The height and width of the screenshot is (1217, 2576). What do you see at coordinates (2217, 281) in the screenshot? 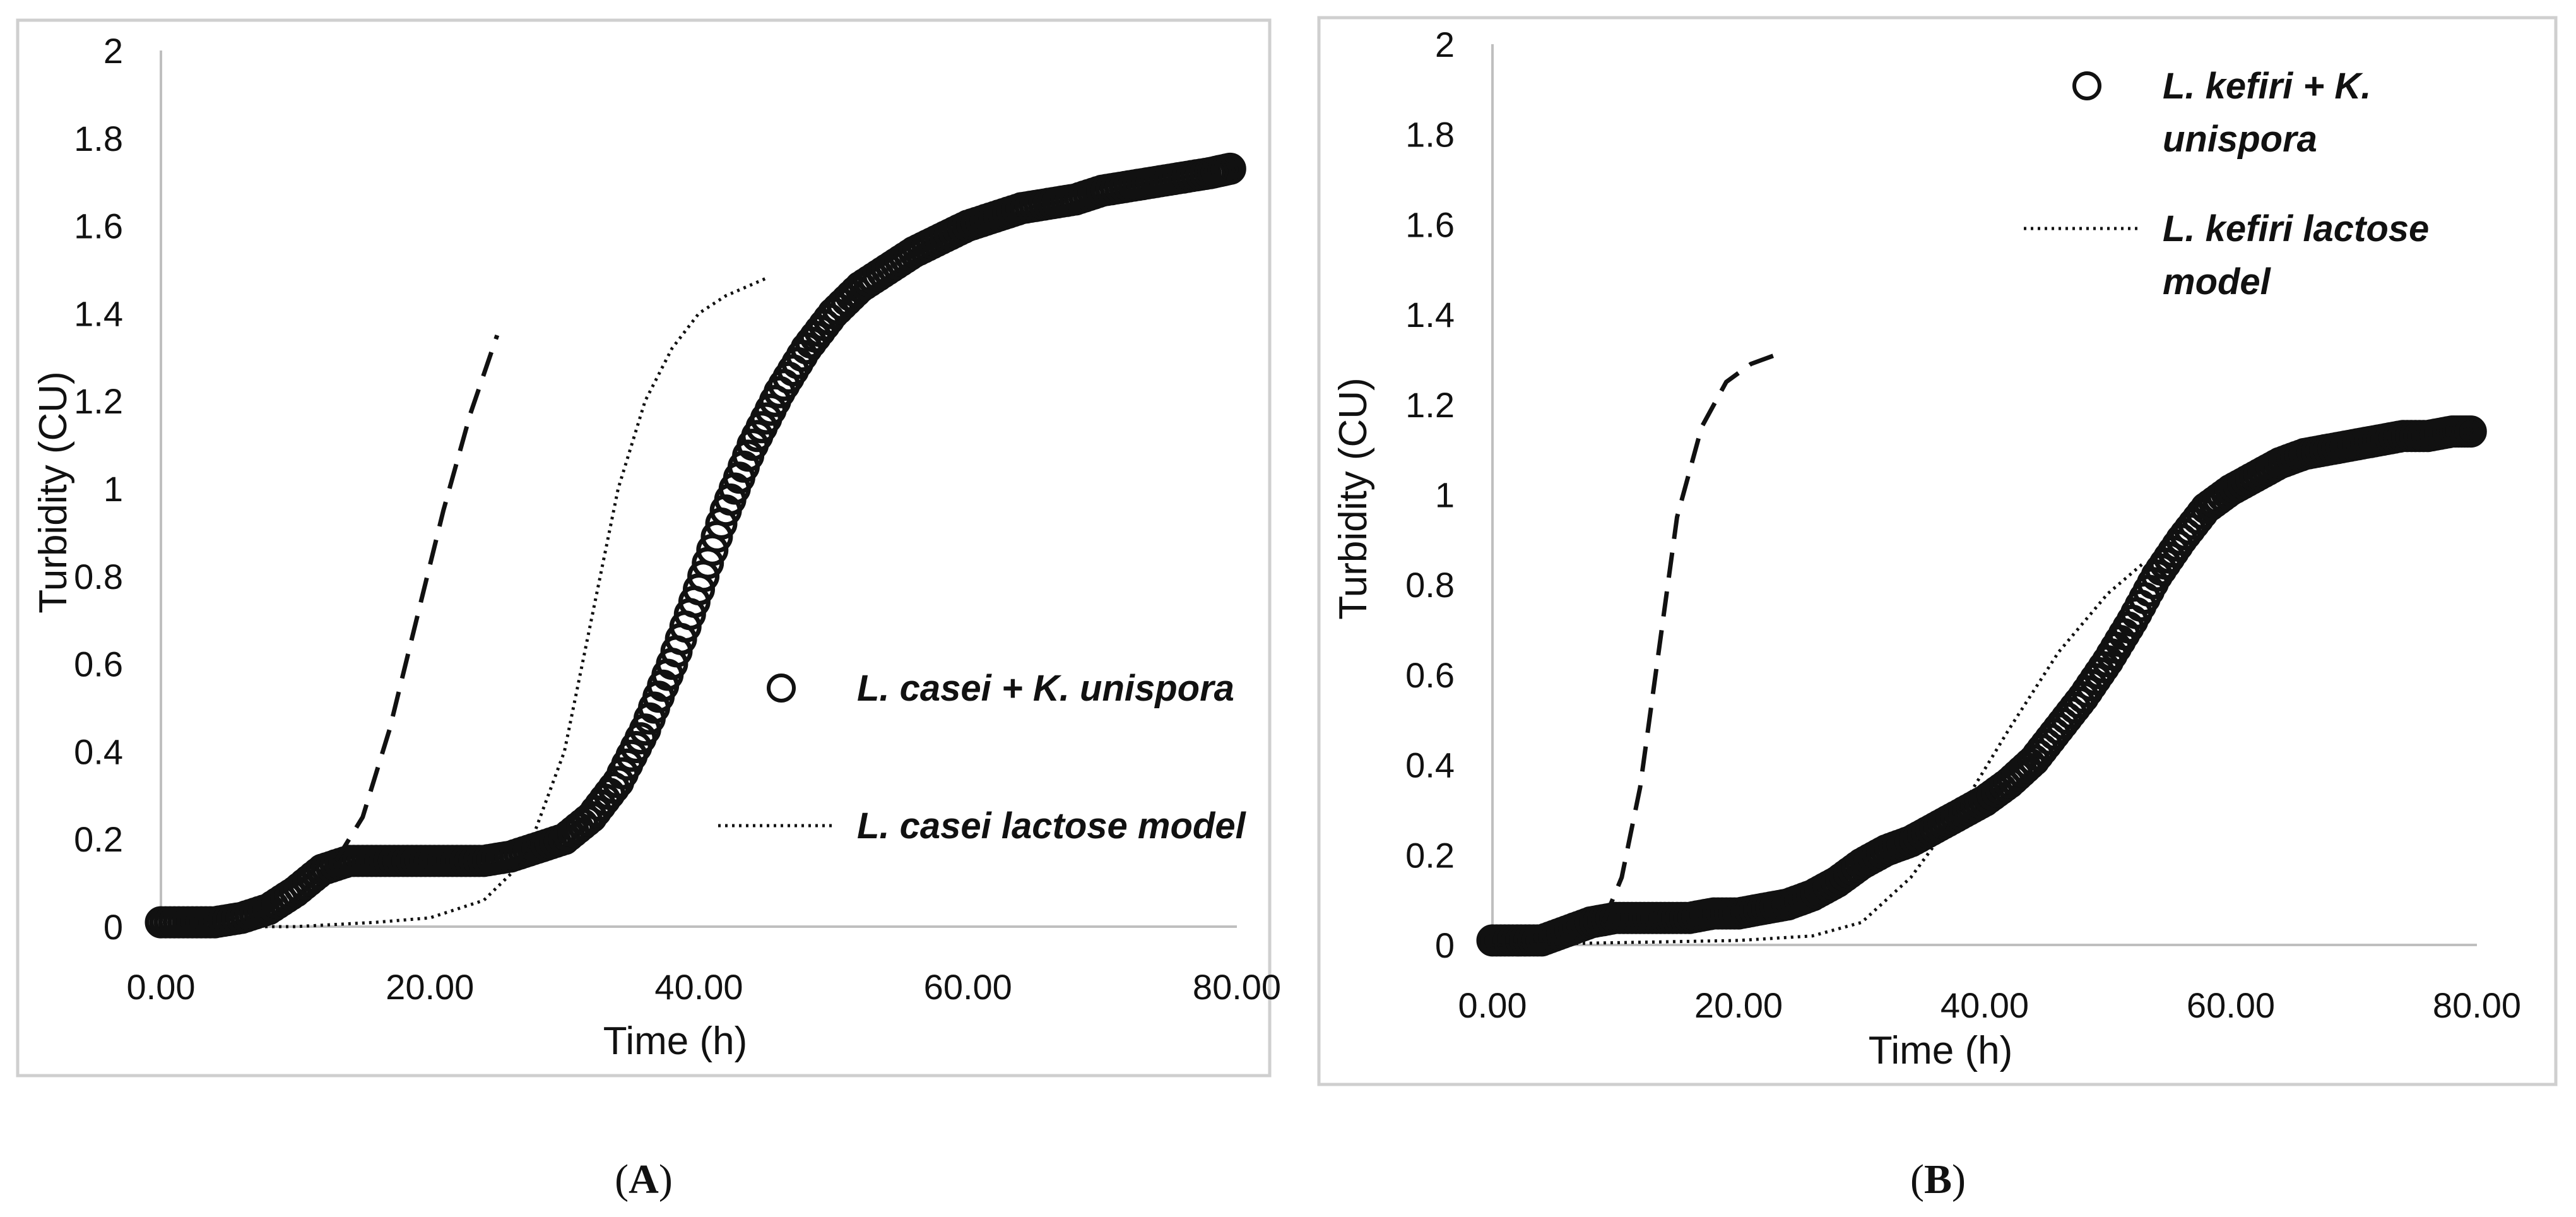
I see `legend-label-line-2: model` at bounding box center [2217, 281].